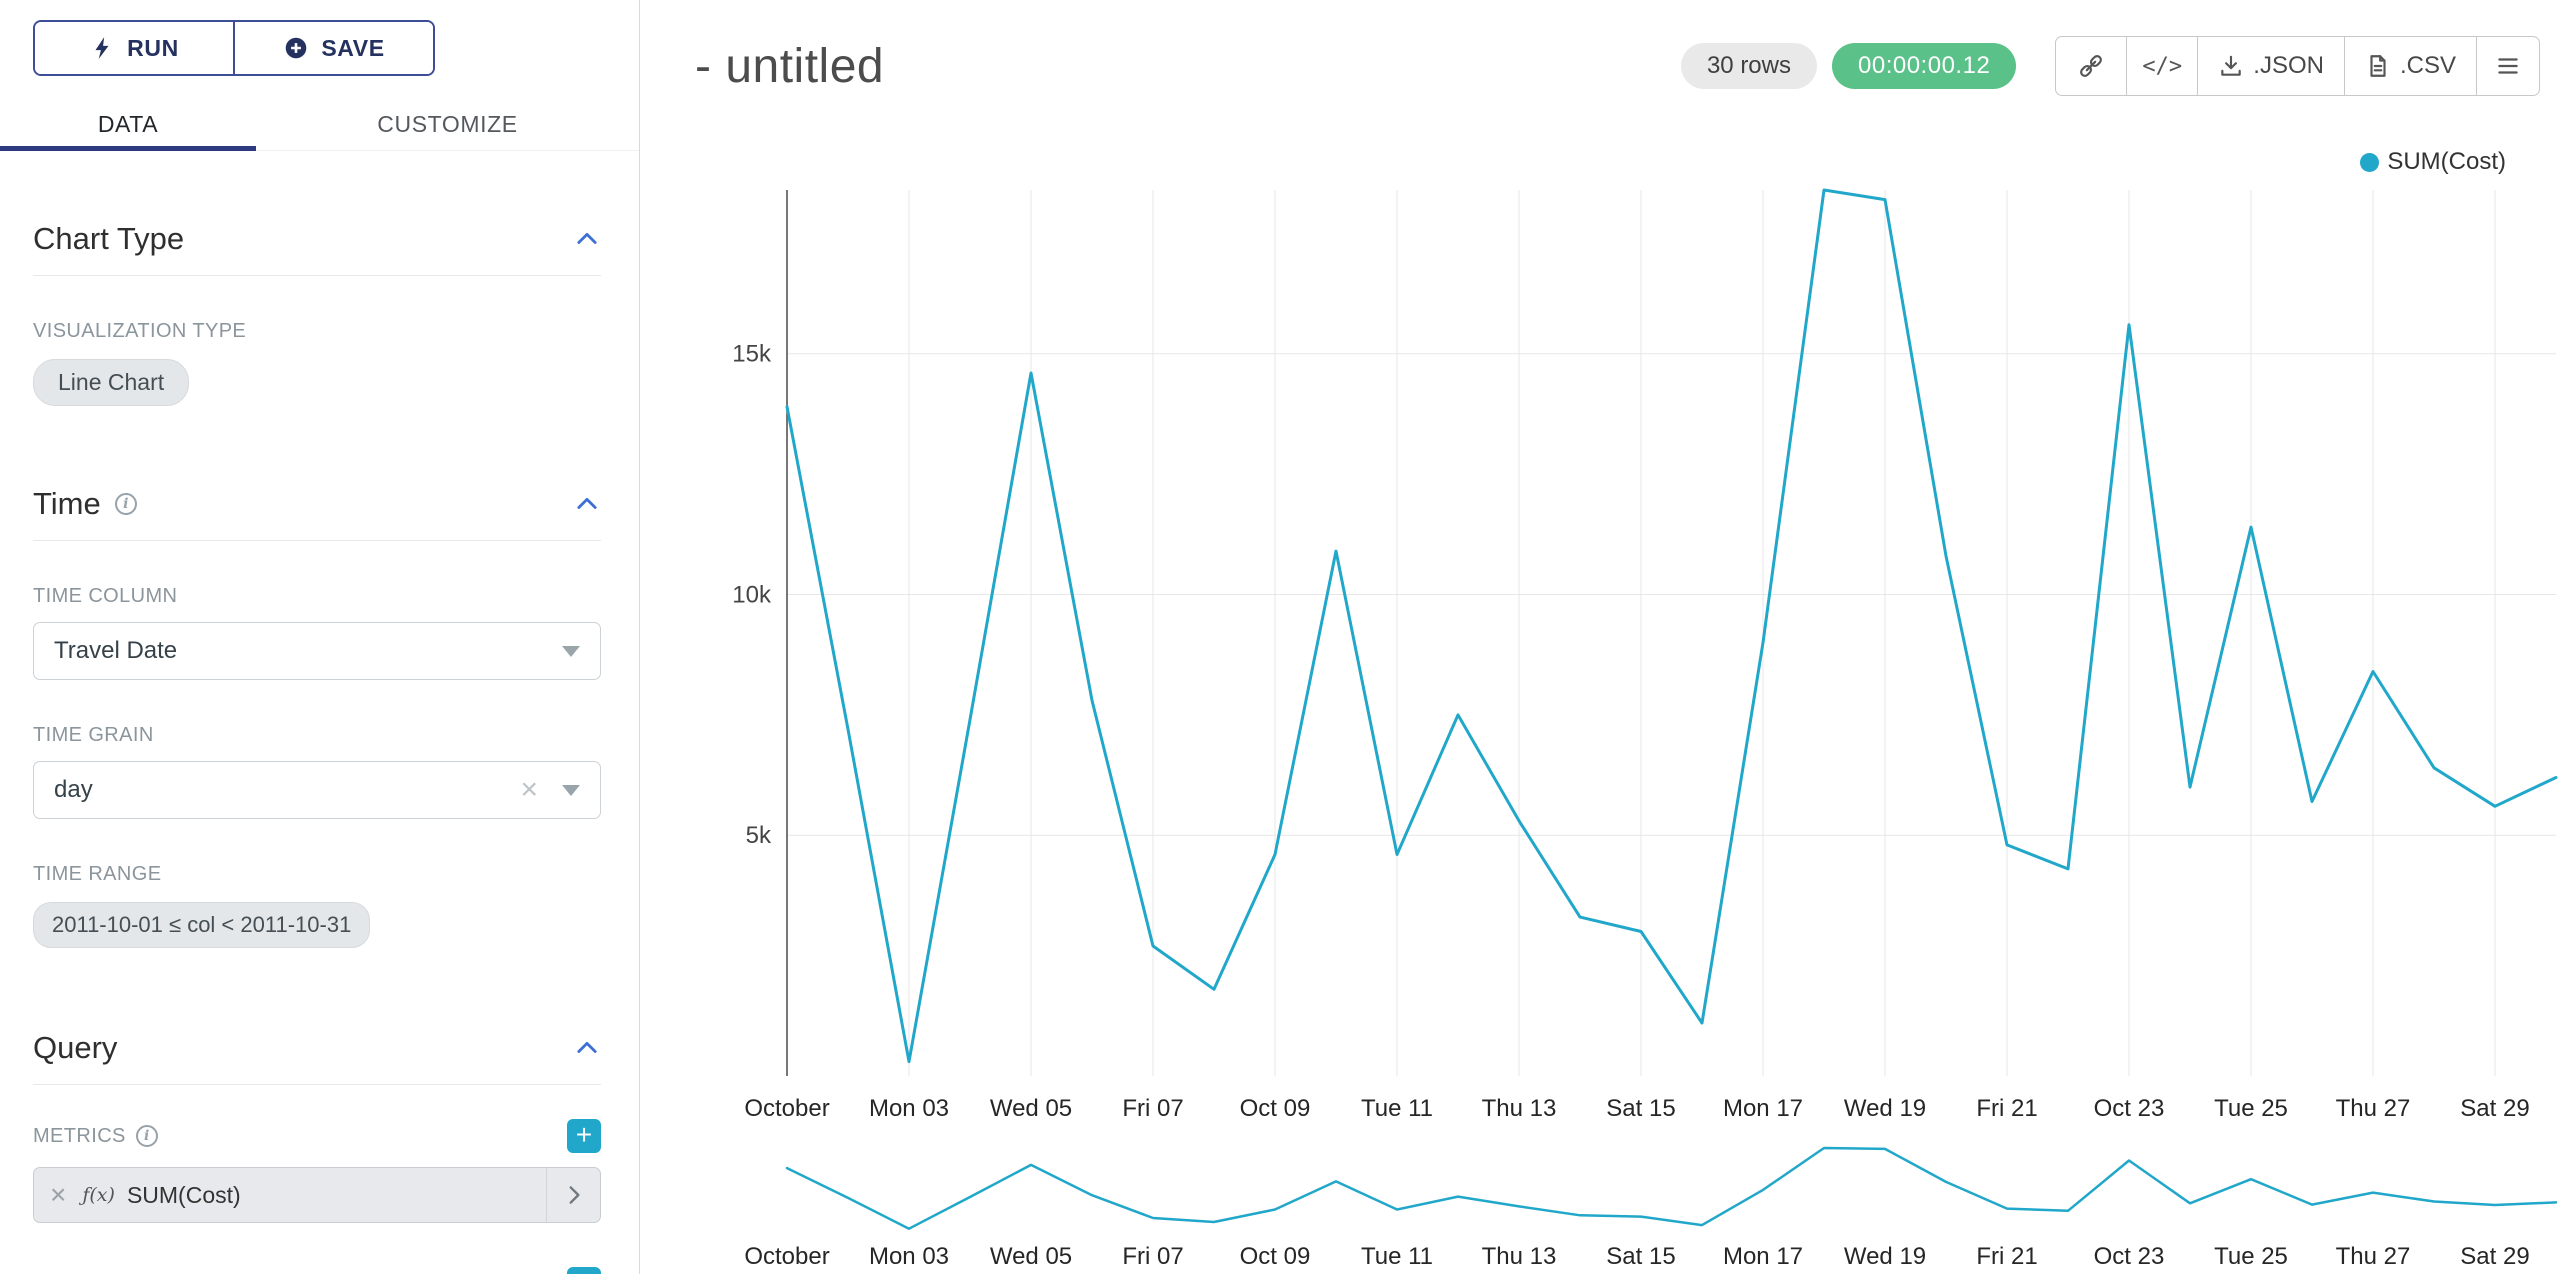 The height and width of the screenshot is (1274, 2576). What do you see at coordinates (752, 354) in the screenshot?
I see `svg-text: 15k` at bounding box center [752, 354].